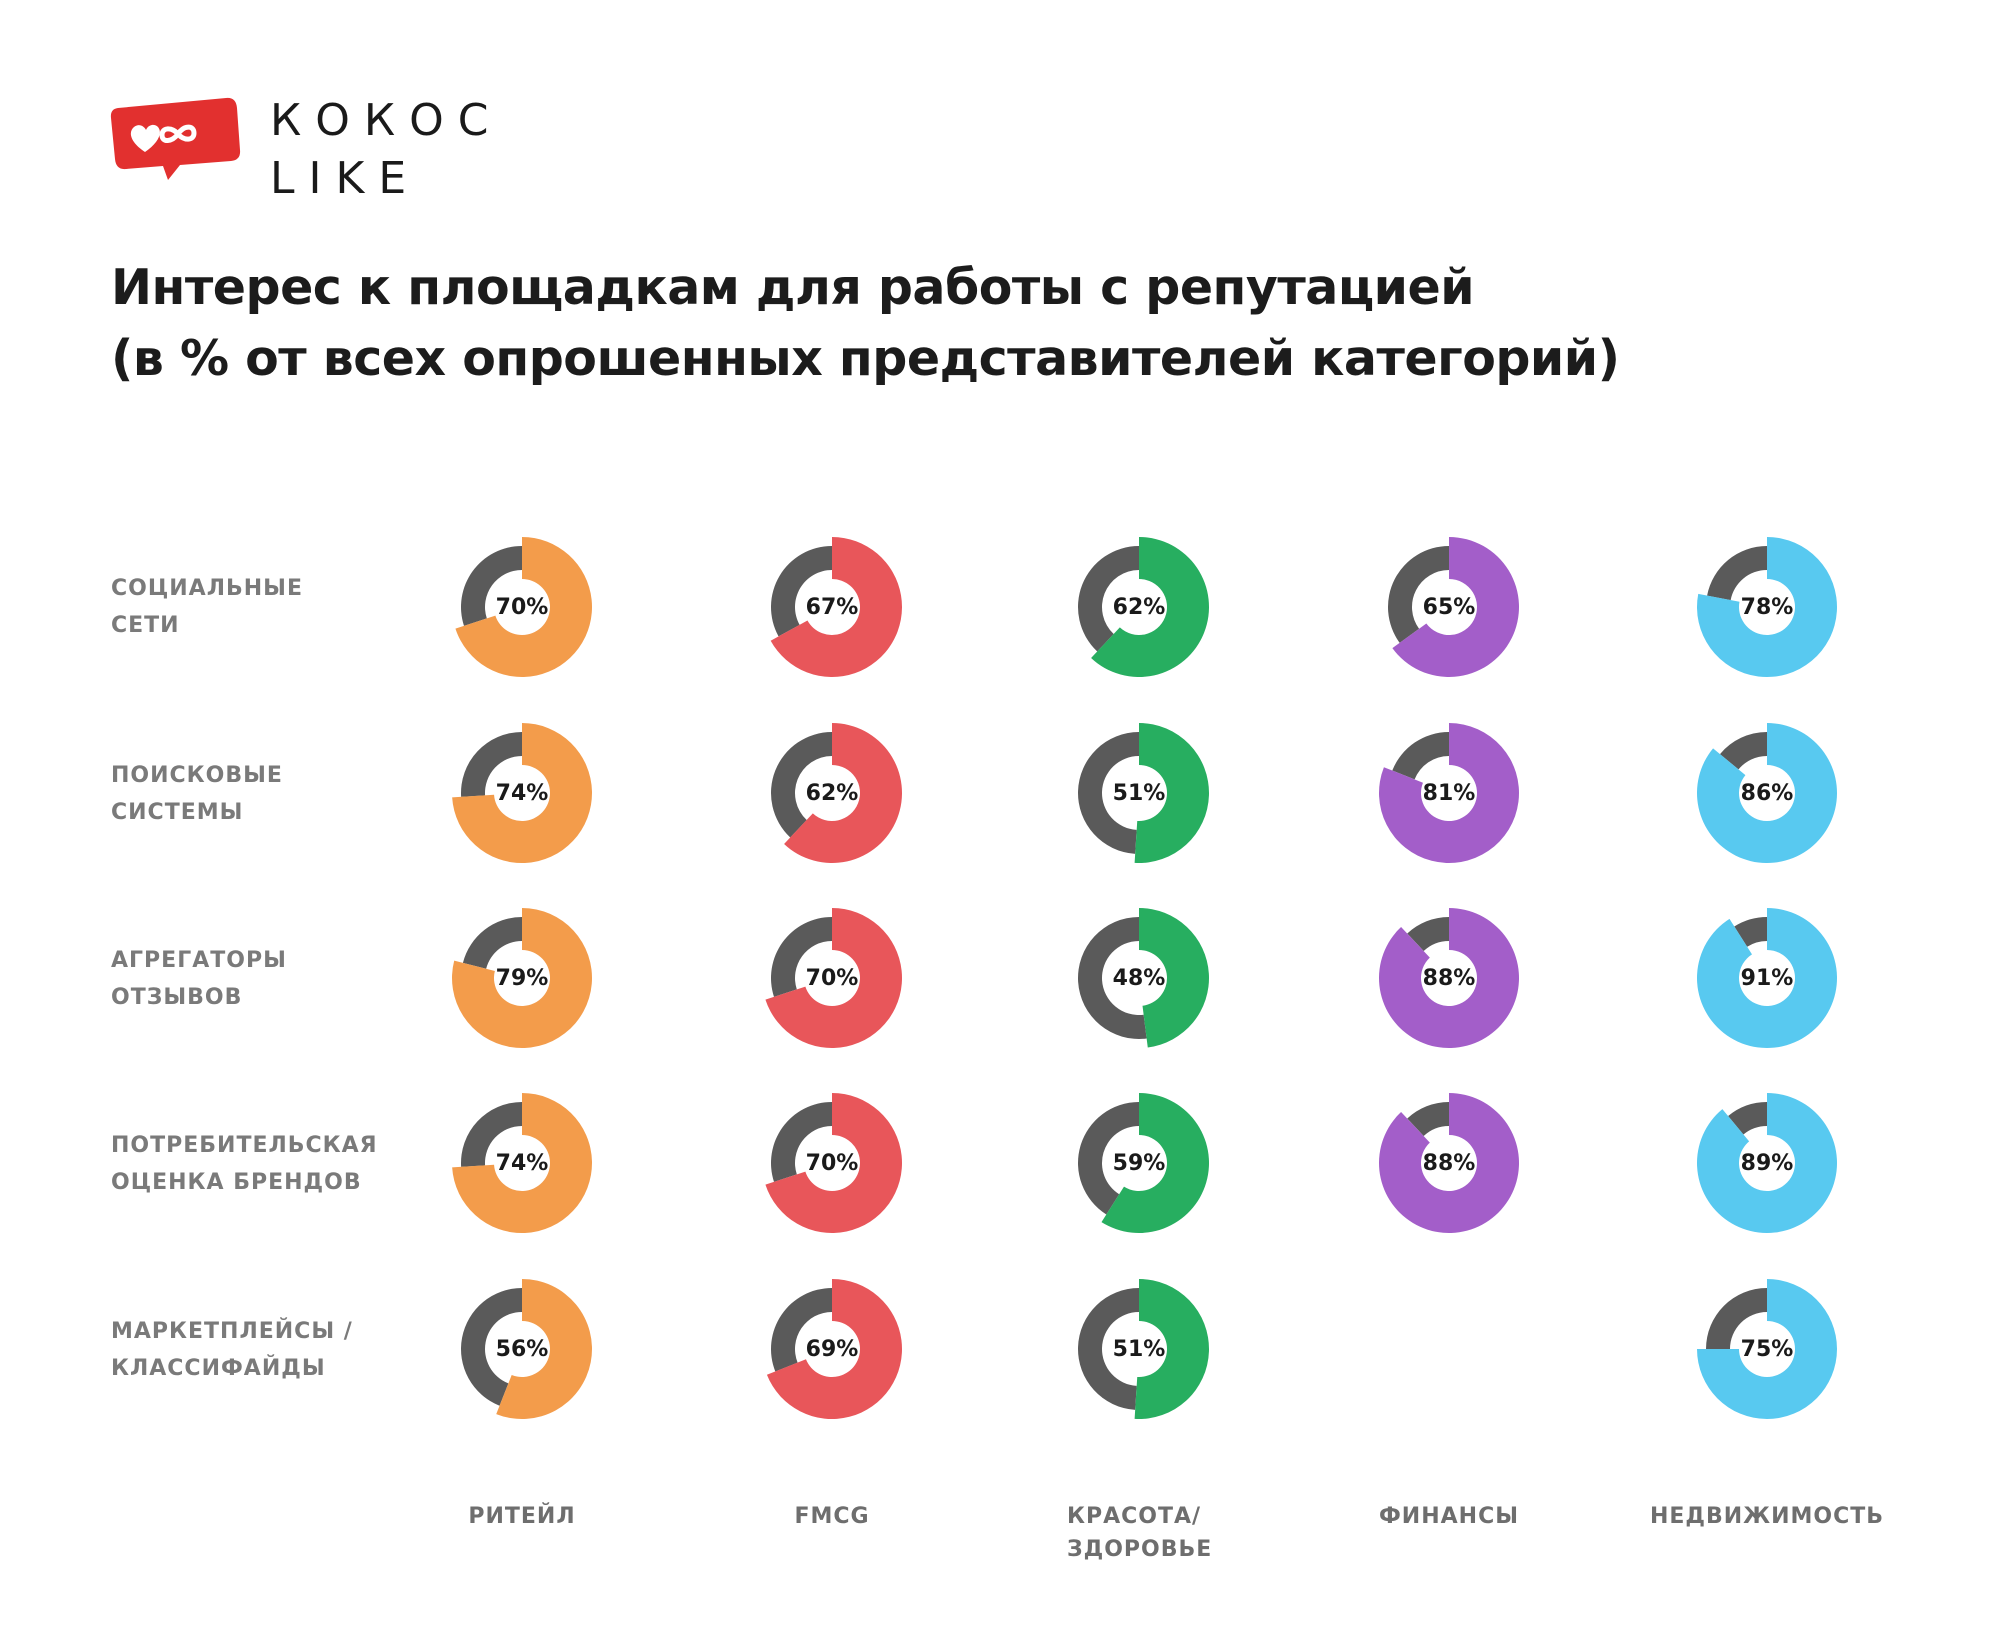 This screenshot has height=1634, width=1999. I want to click on donut-chart: 86%, so click(1767, 793).